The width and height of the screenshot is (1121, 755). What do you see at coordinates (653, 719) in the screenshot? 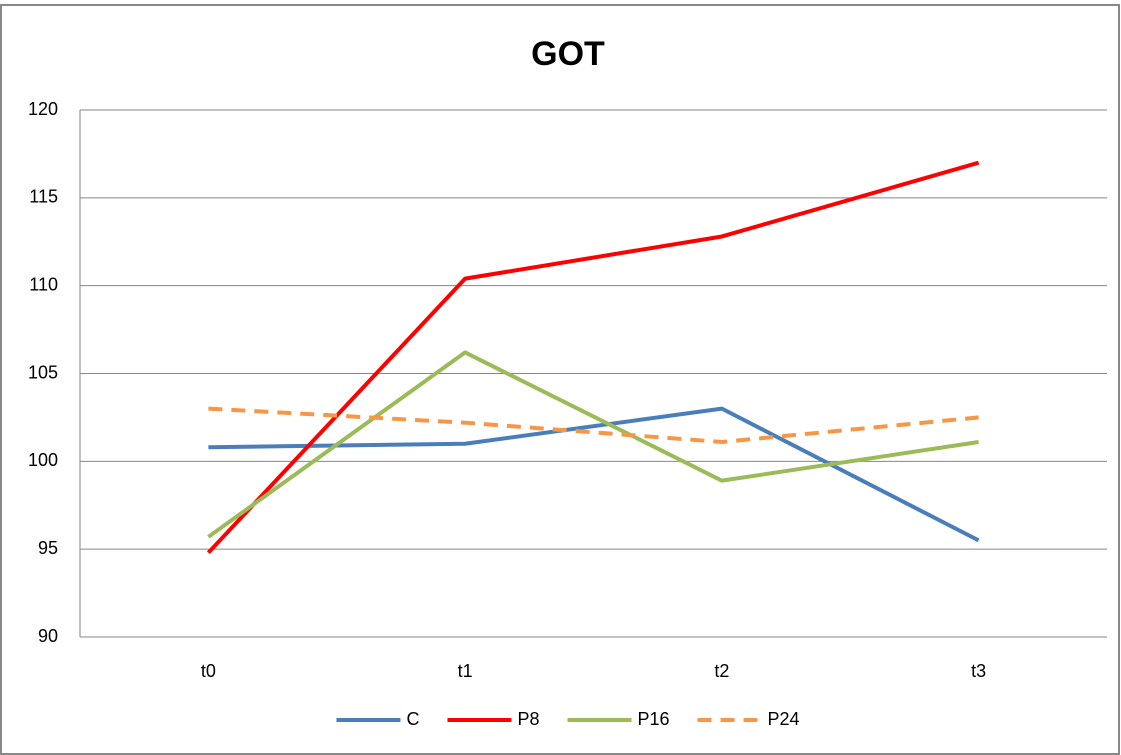
I see `legend-label: P16` at bounding box center [653, 719].